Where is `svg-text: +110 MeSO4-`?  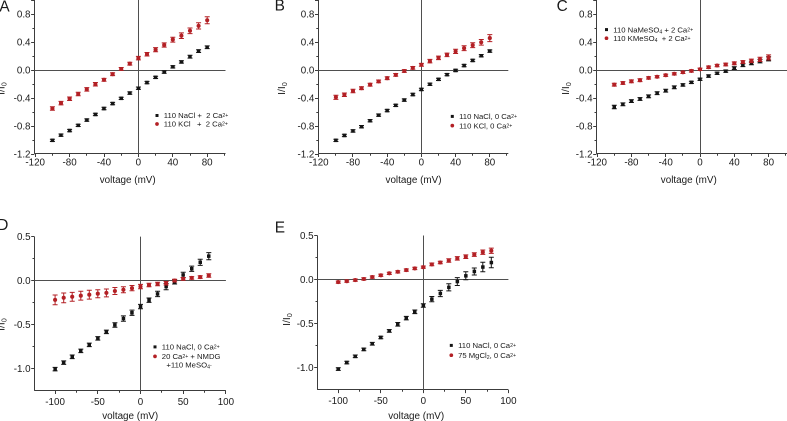
svg-text: +110 MeSO4- is located at coordinates (189, 365).